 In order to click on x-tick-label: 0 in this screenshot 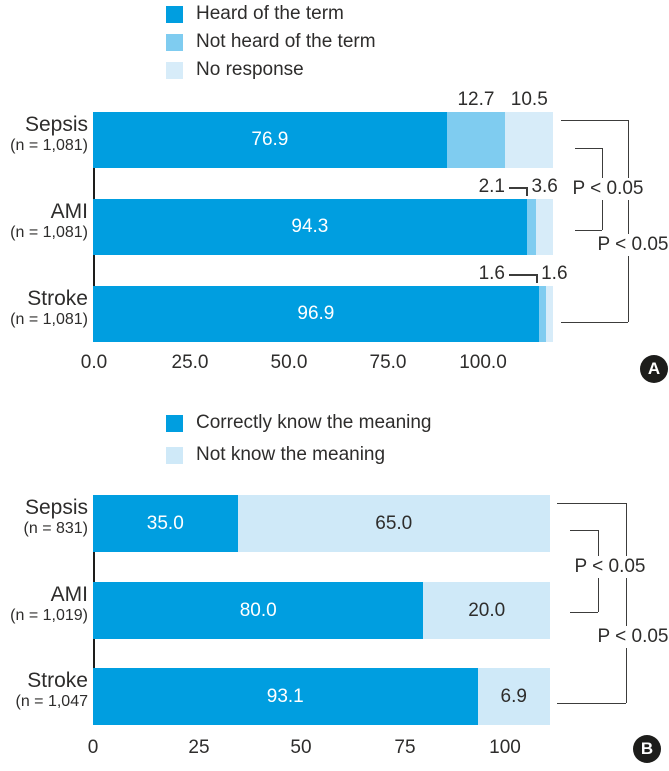, I will do `click(93, 747)`.